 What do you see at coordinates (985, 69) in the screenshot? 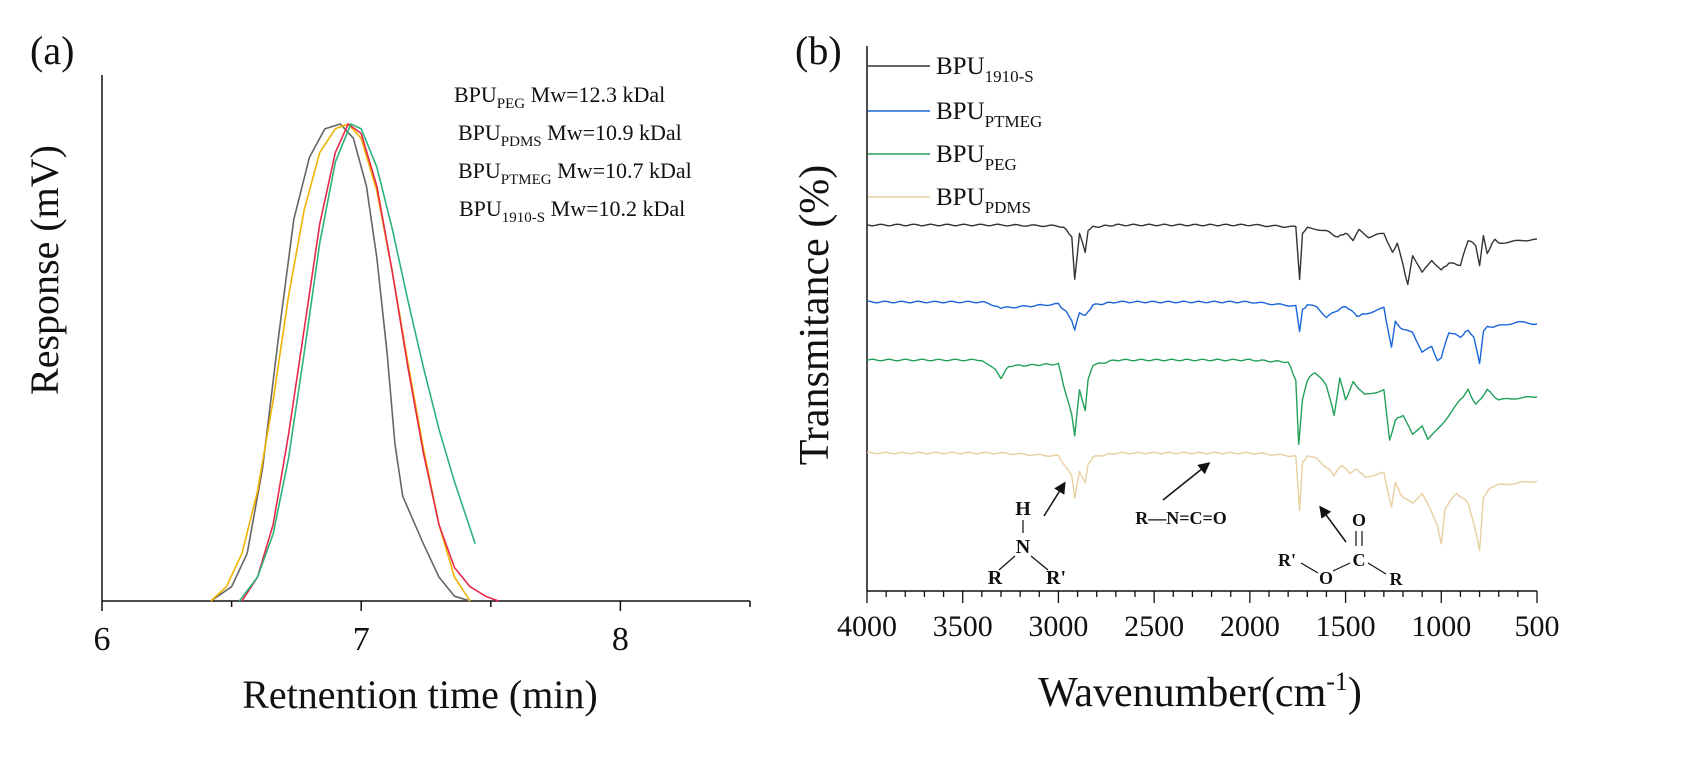
I see `legend-label-1910-s: BPU1910-S` at bounding box center [985, 69].